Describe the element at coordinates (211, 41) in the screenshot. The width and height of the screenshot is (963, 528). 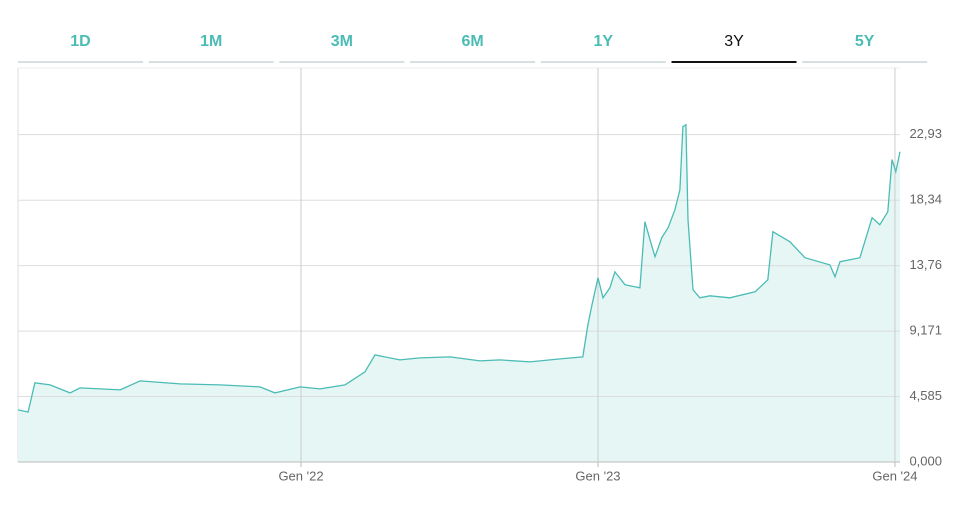
I see `tab: 1M` at that location.